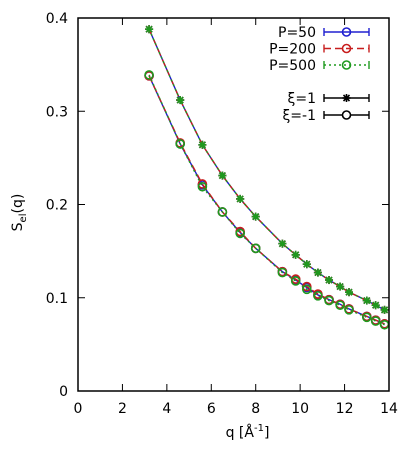 Image resolution: width=414 pixels, height=466 pixels. What do you see at coordinates (18, 204) in the screenshot?
I see `y-axis-title-tail: (q)` at bounding box center [18, 204].